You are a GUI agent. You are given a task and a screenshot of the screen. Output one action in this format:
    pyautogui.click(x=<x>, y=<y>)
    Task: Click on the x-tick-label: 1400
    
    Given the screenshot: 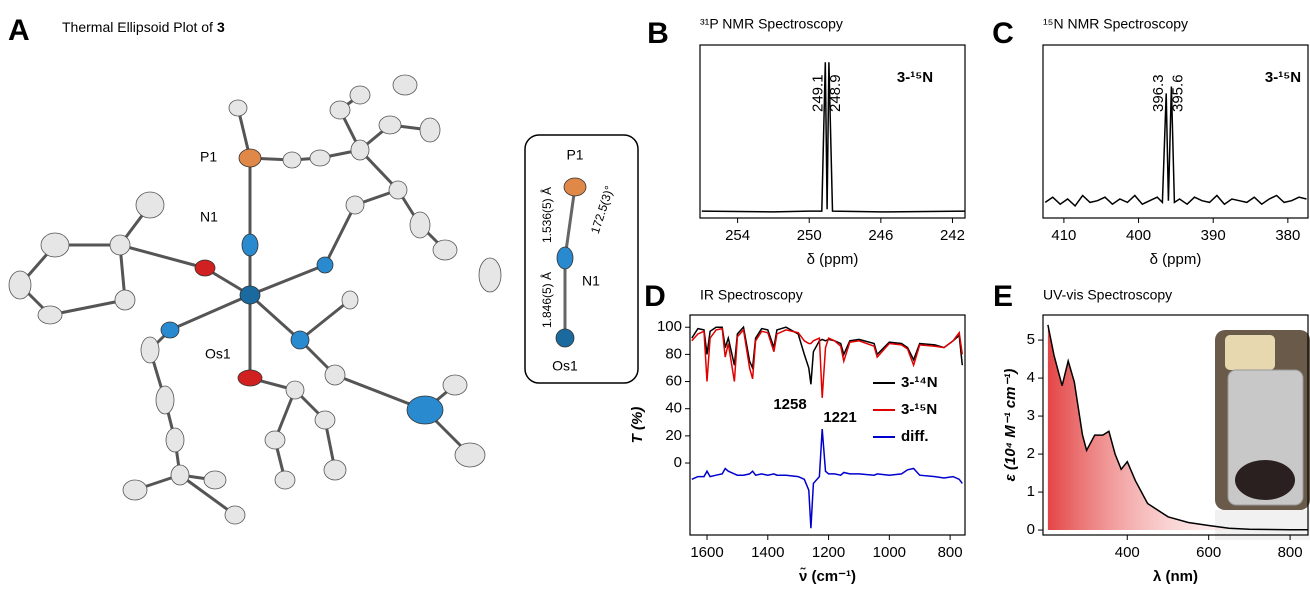 What is the action you would take?
    pyautogui.click(x=767, y=552)
    